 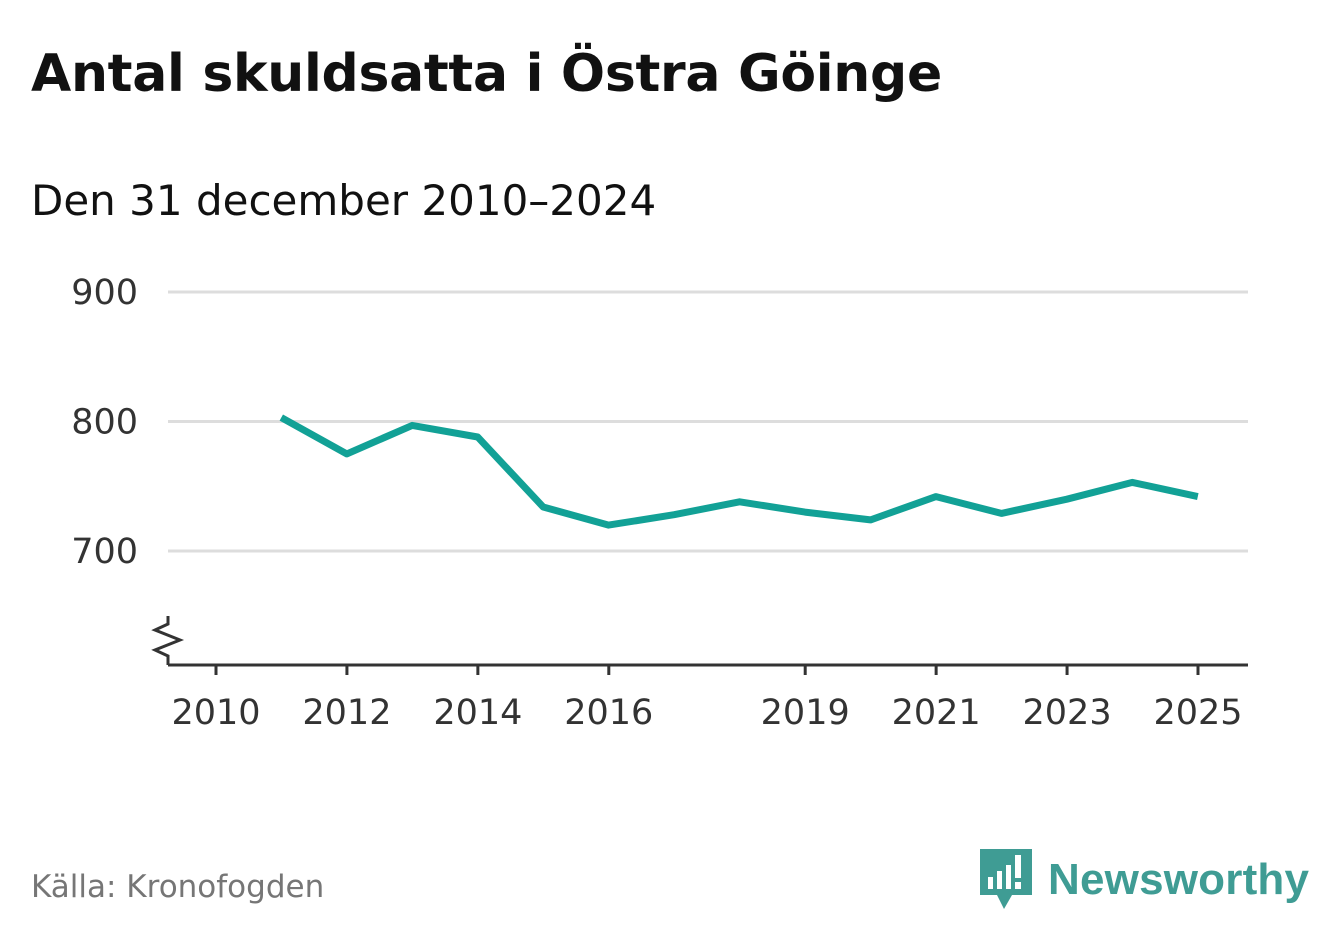 I want to click on newsworthy-logo-icon, so click(x=1006, y=879).